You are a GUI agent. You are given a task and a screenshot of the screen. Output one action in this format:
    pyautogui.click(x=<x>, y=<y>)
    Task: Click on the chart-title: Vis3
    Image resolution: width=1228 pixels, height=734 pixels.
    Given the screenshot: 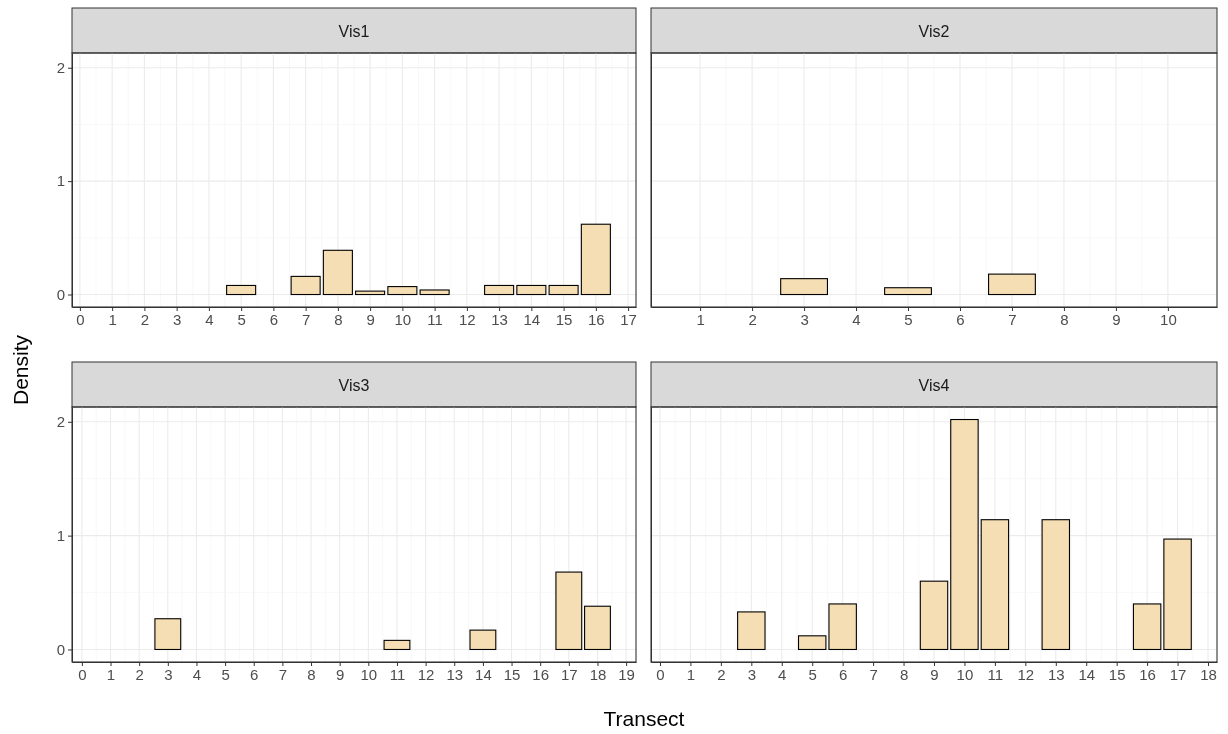 What is the action you would take?
    pyautogui.click(x=354, y=385)
    